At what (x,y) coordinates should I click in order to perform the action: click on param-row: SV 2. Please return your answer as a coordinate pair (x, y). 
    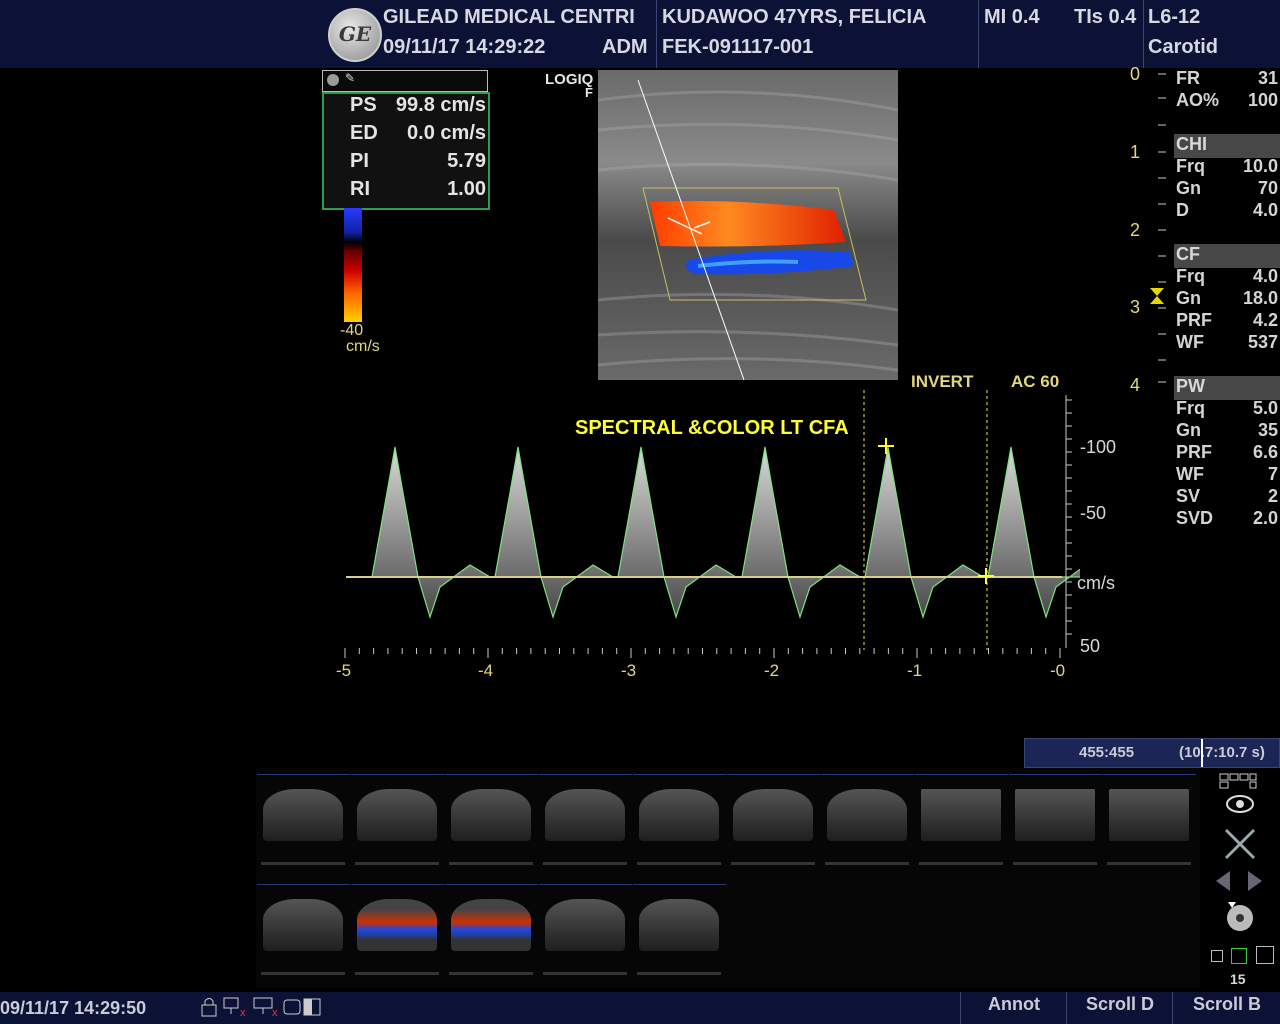
    Looking at the image, I should click on (1227, 496).